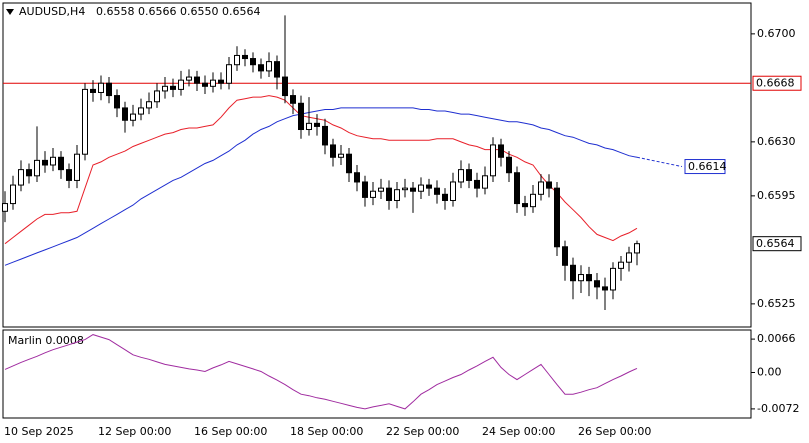  Describe the element at coordinates (321, 372) in the screenshot. I see `indicator-line` at that location.